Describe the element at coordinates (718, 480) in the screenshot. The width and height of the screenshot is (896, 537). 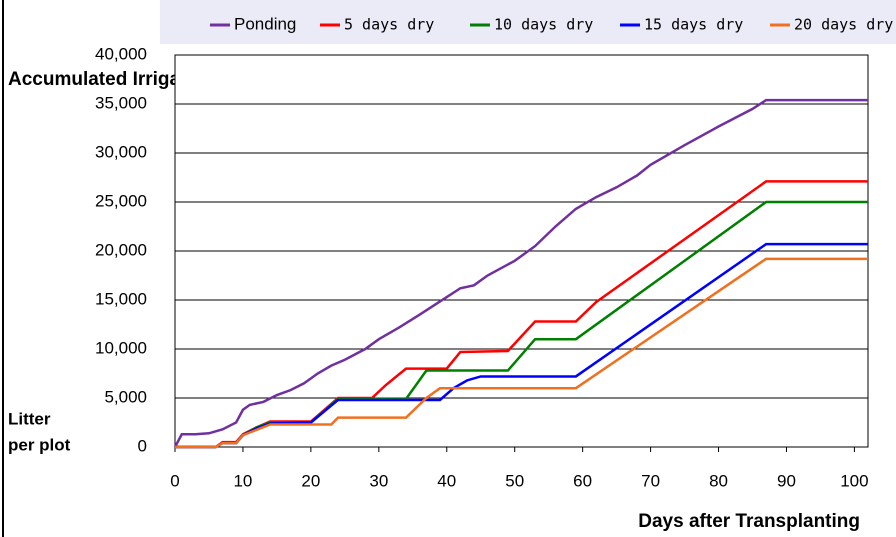
I see `x-tick-label: 80` at that location.